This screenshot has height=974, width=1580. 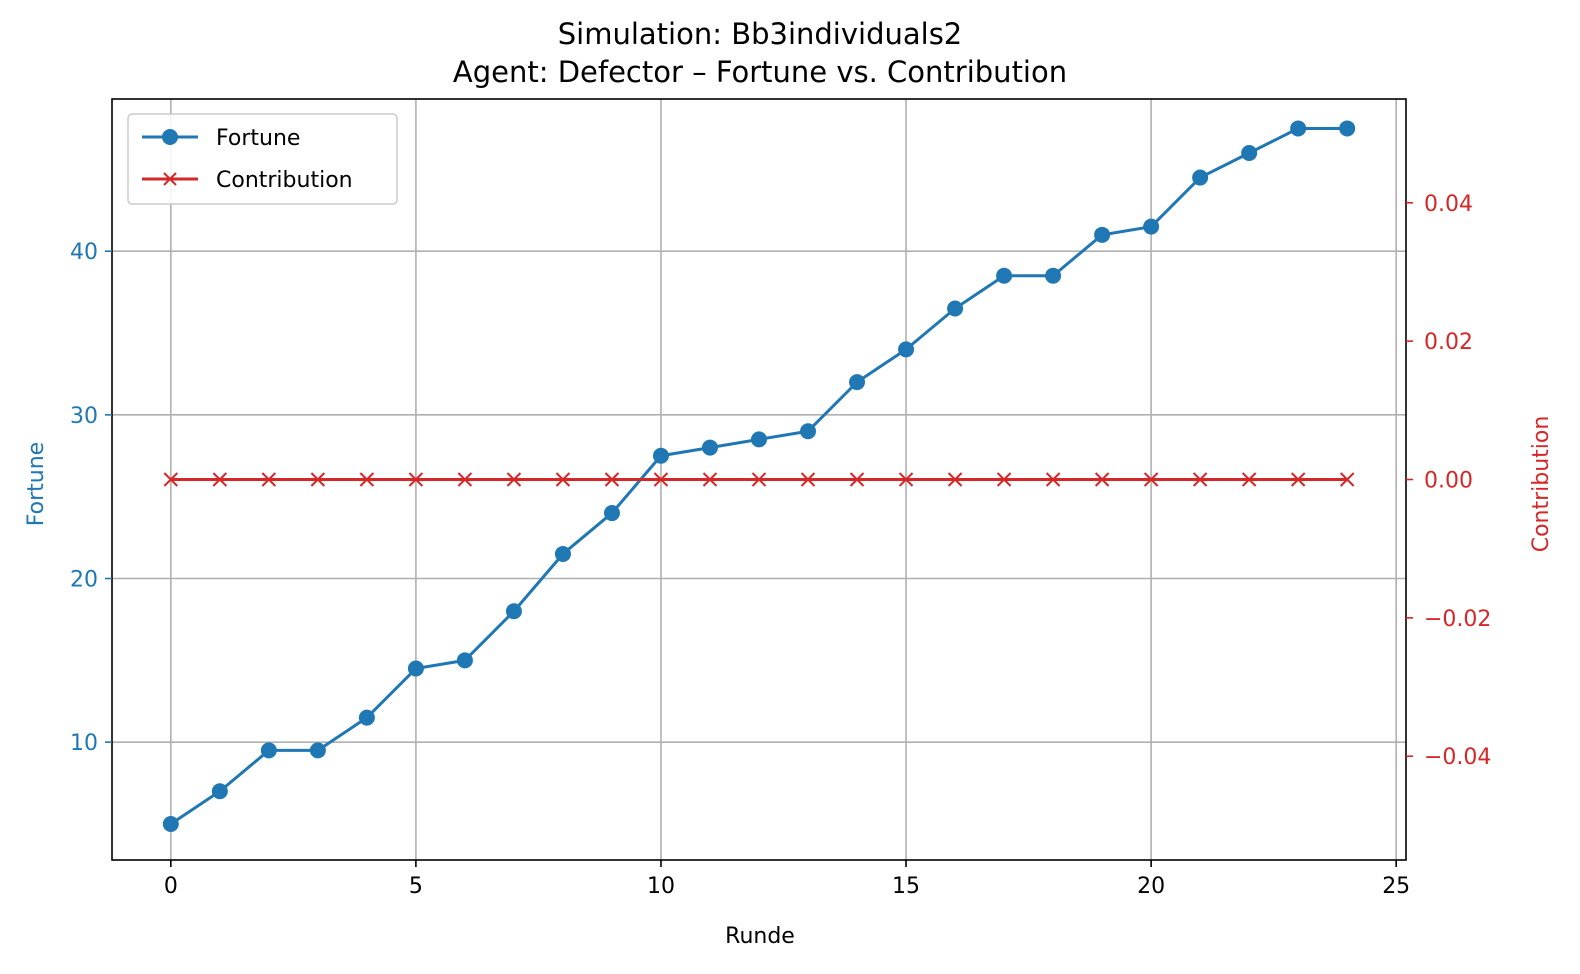 I want to click on x-tick-label: 5, so click(x=416, y=886).